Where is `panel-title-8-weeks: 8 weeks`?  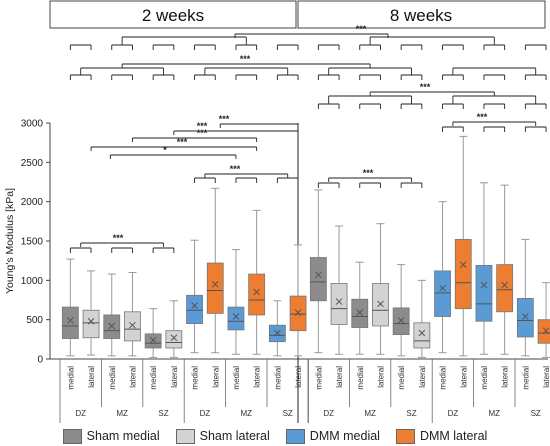 panel-title-8-weeks: 8 weeks is located at coordinates (421, 15).